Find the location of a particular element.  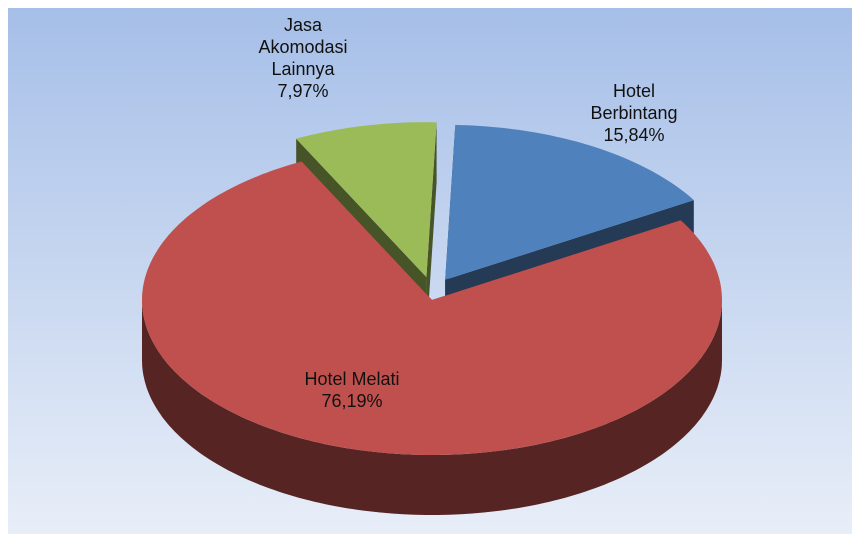

slice-label: Hotel Berbintang 15,84% is located at coordinates (634, 113).